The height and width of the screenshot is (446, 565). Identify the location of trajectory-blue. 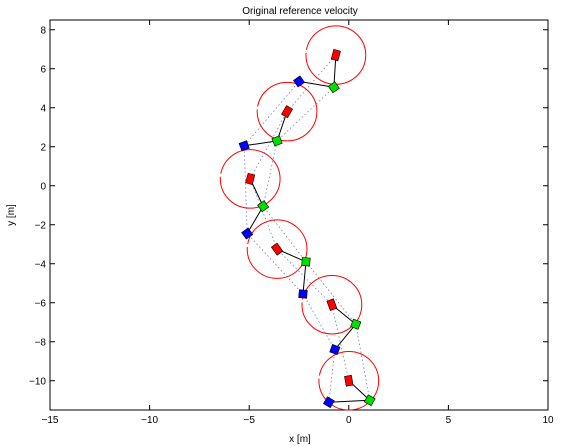
(289, 242).